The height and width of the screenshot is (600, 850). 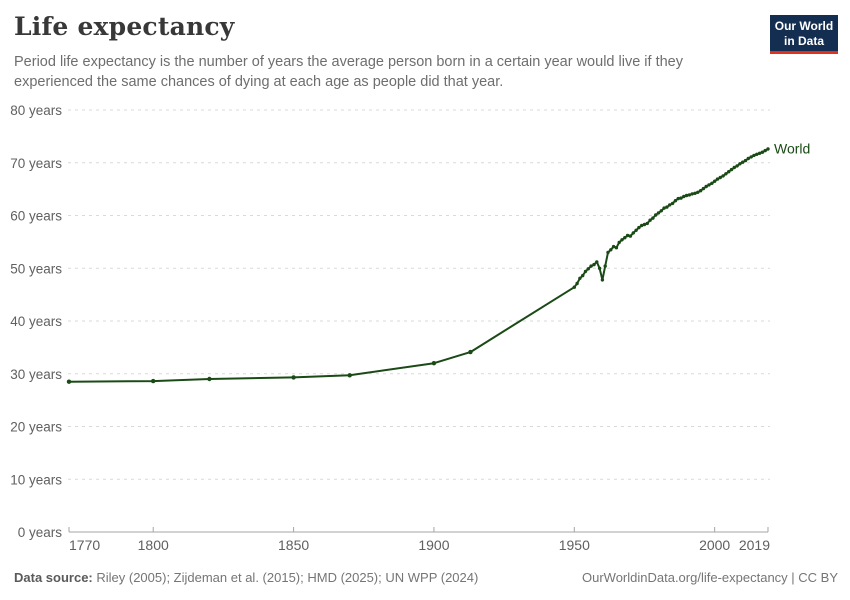 I want to click on x-tick-label: 2000, so click(x=714, y=545).